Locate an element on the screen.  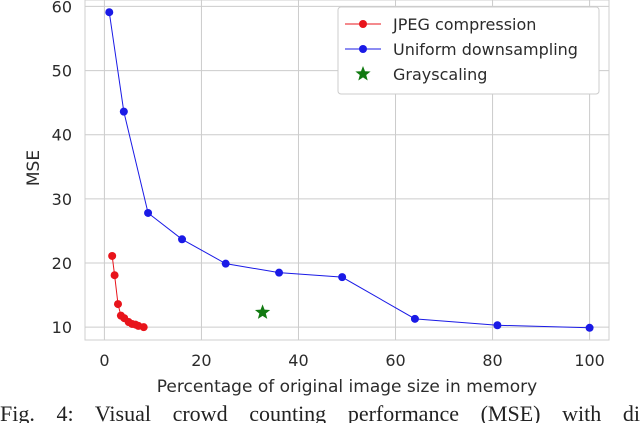
x-tick-label: 60 is located at coordinates (395, 360).